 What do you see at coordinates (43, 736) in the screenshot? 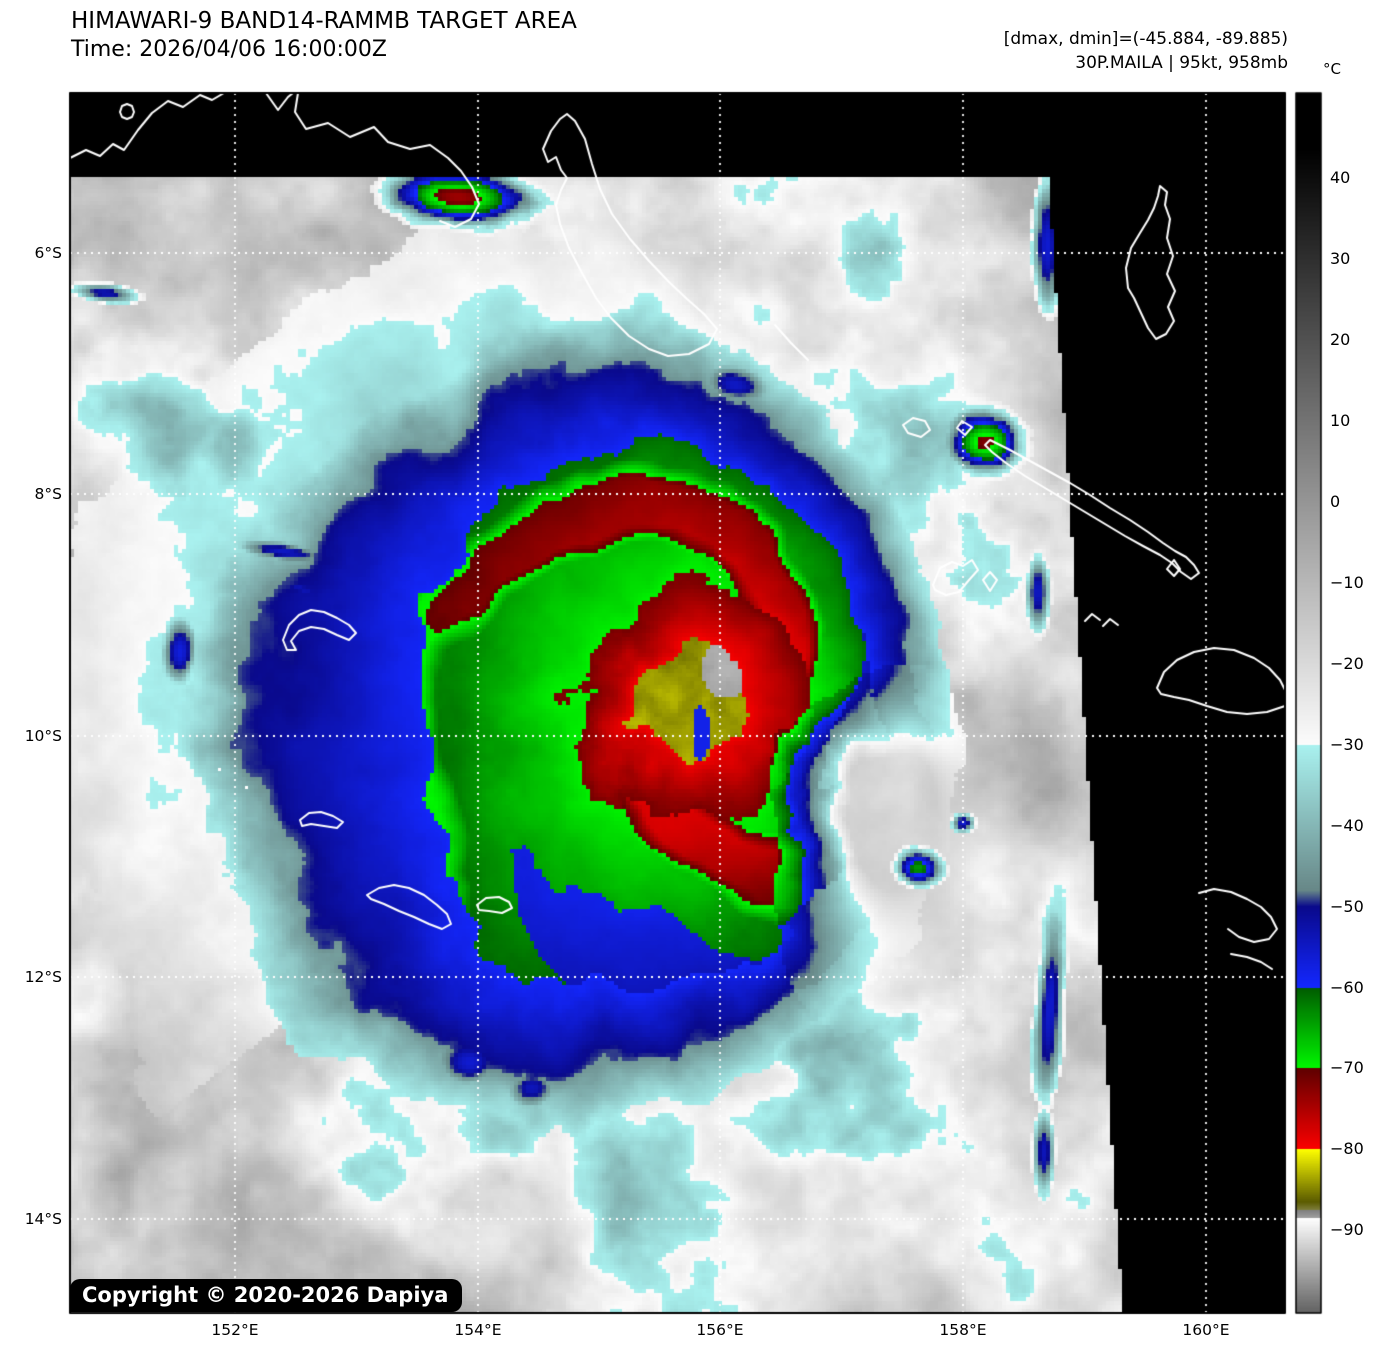
I see `lat-label-10s: 10°S` at bounding box center [43, 736].